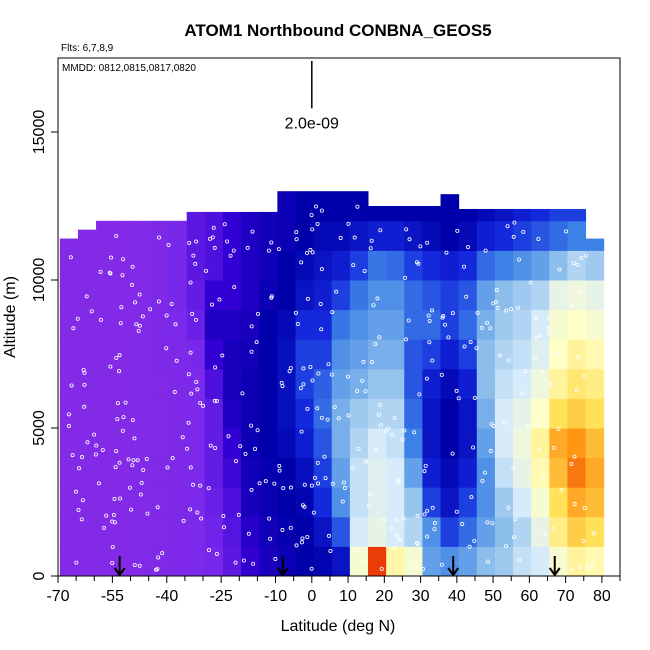 The width and height of the screenshot is (650, 650). Describe the element at coordinates (312, 123) in the screenshot. I see `scale-bar-label: 2.0e-09` at that location.